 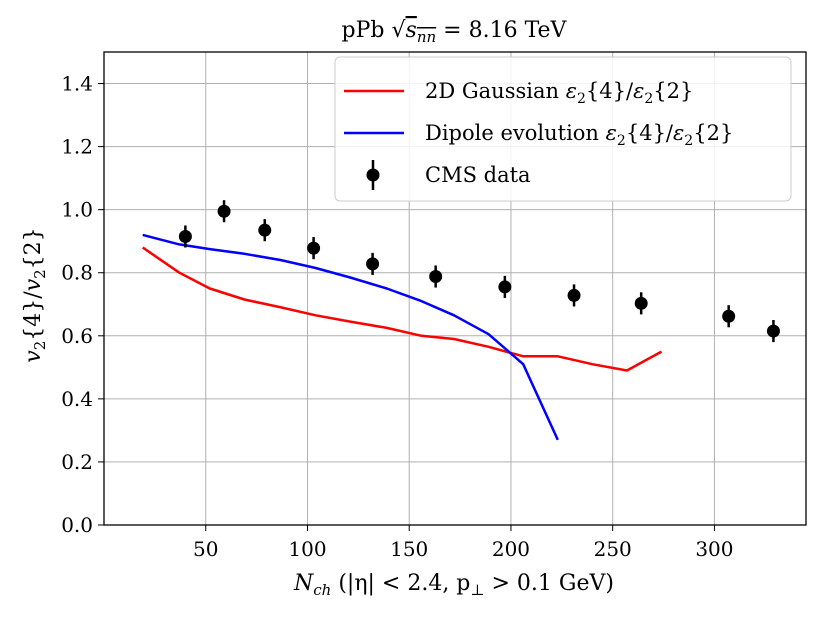 I want to click on y-tick-label: 1.0, so click(x=77, y=210).